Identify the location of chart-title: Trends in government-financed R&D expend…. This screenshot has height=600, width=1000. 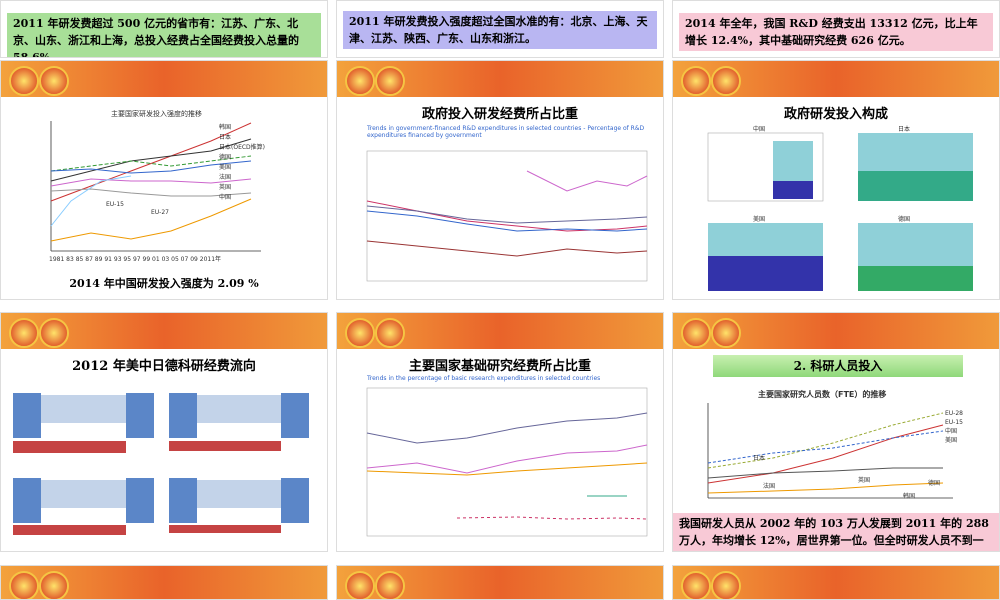
(506, 132).